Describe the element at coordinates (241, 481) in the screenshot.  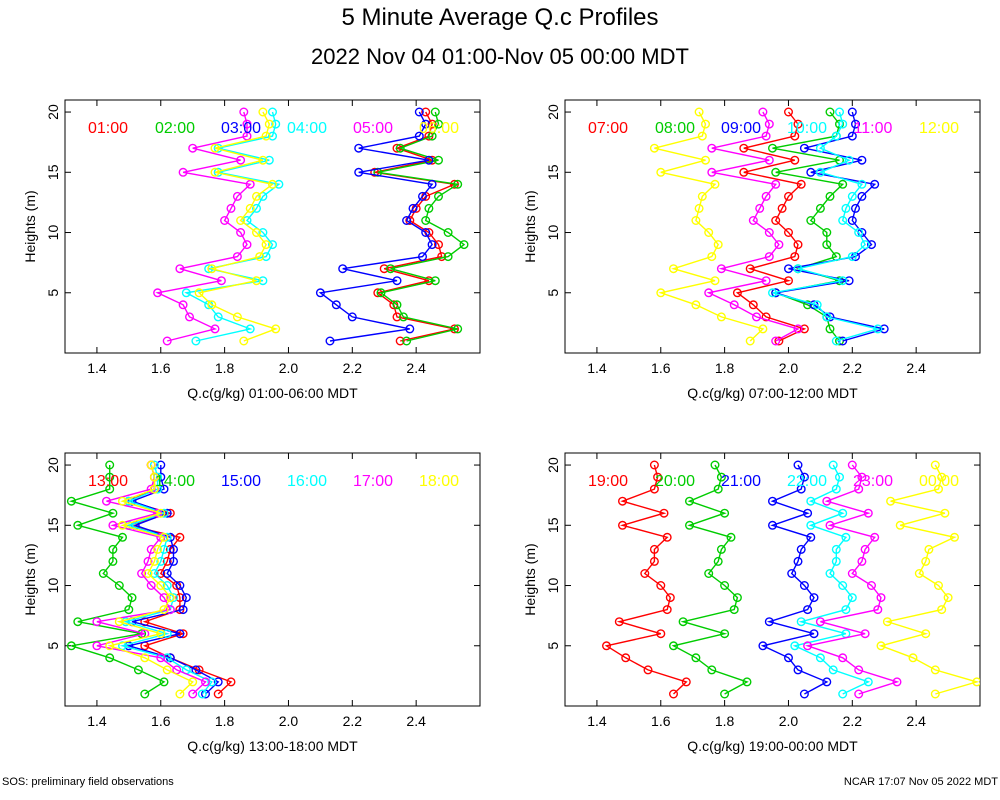
I see `legend-label: 15:00` at that location.